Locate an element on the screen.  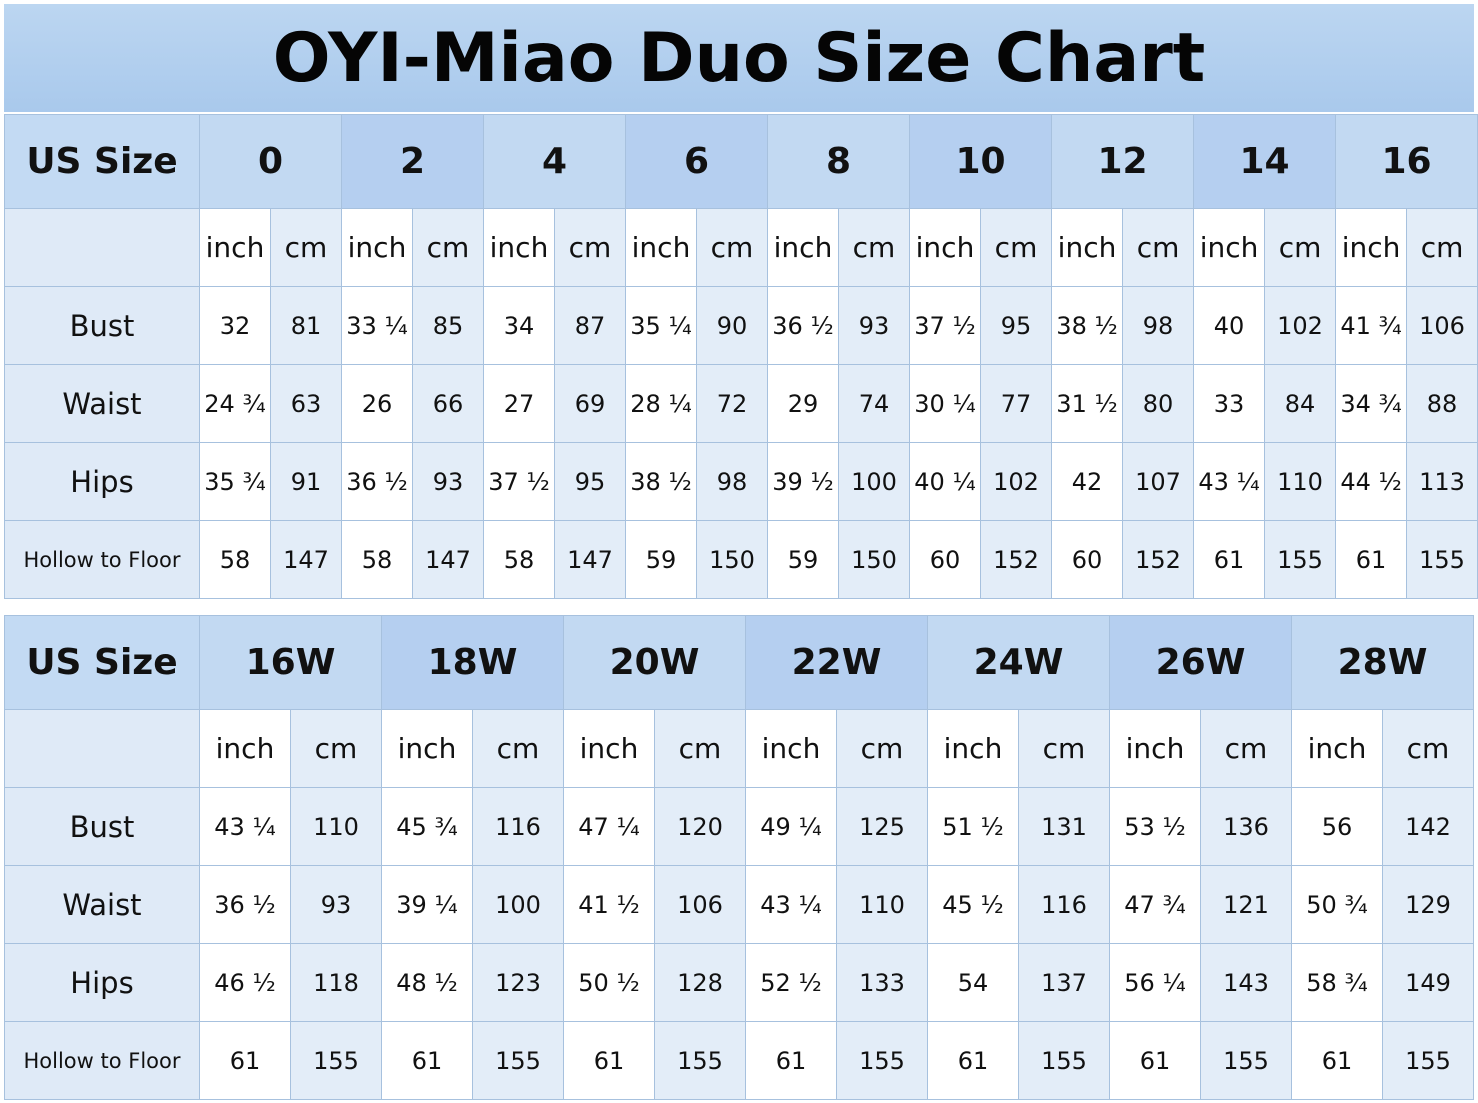
table-cell: 47 ¾ is located at coordinates (1155, 904).